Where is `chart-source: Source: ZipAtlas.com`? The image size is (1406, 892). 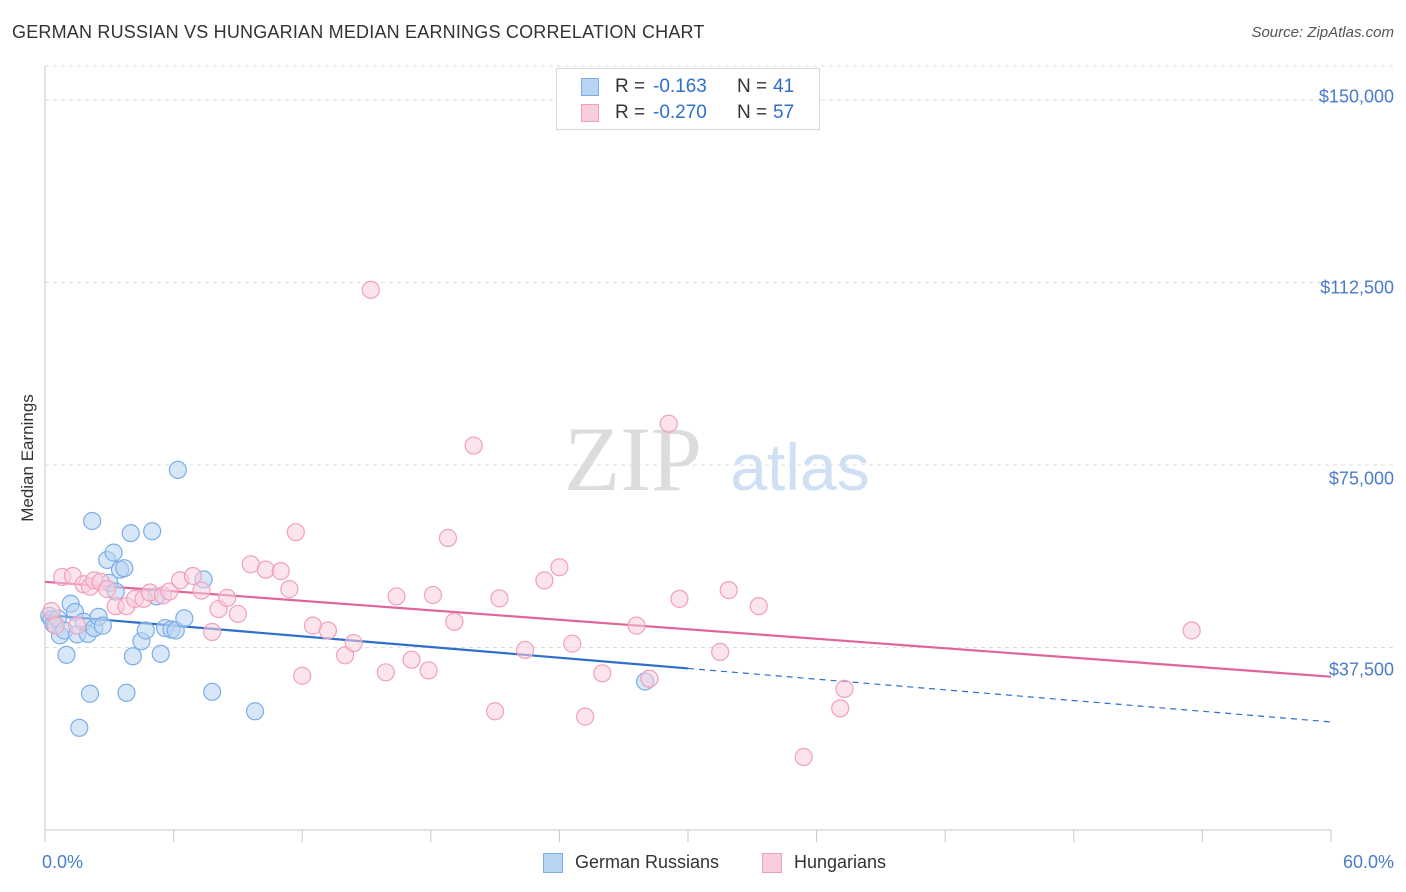 chart-source: Source: ZipAtlas.com is located at coordinates (1322, 32).